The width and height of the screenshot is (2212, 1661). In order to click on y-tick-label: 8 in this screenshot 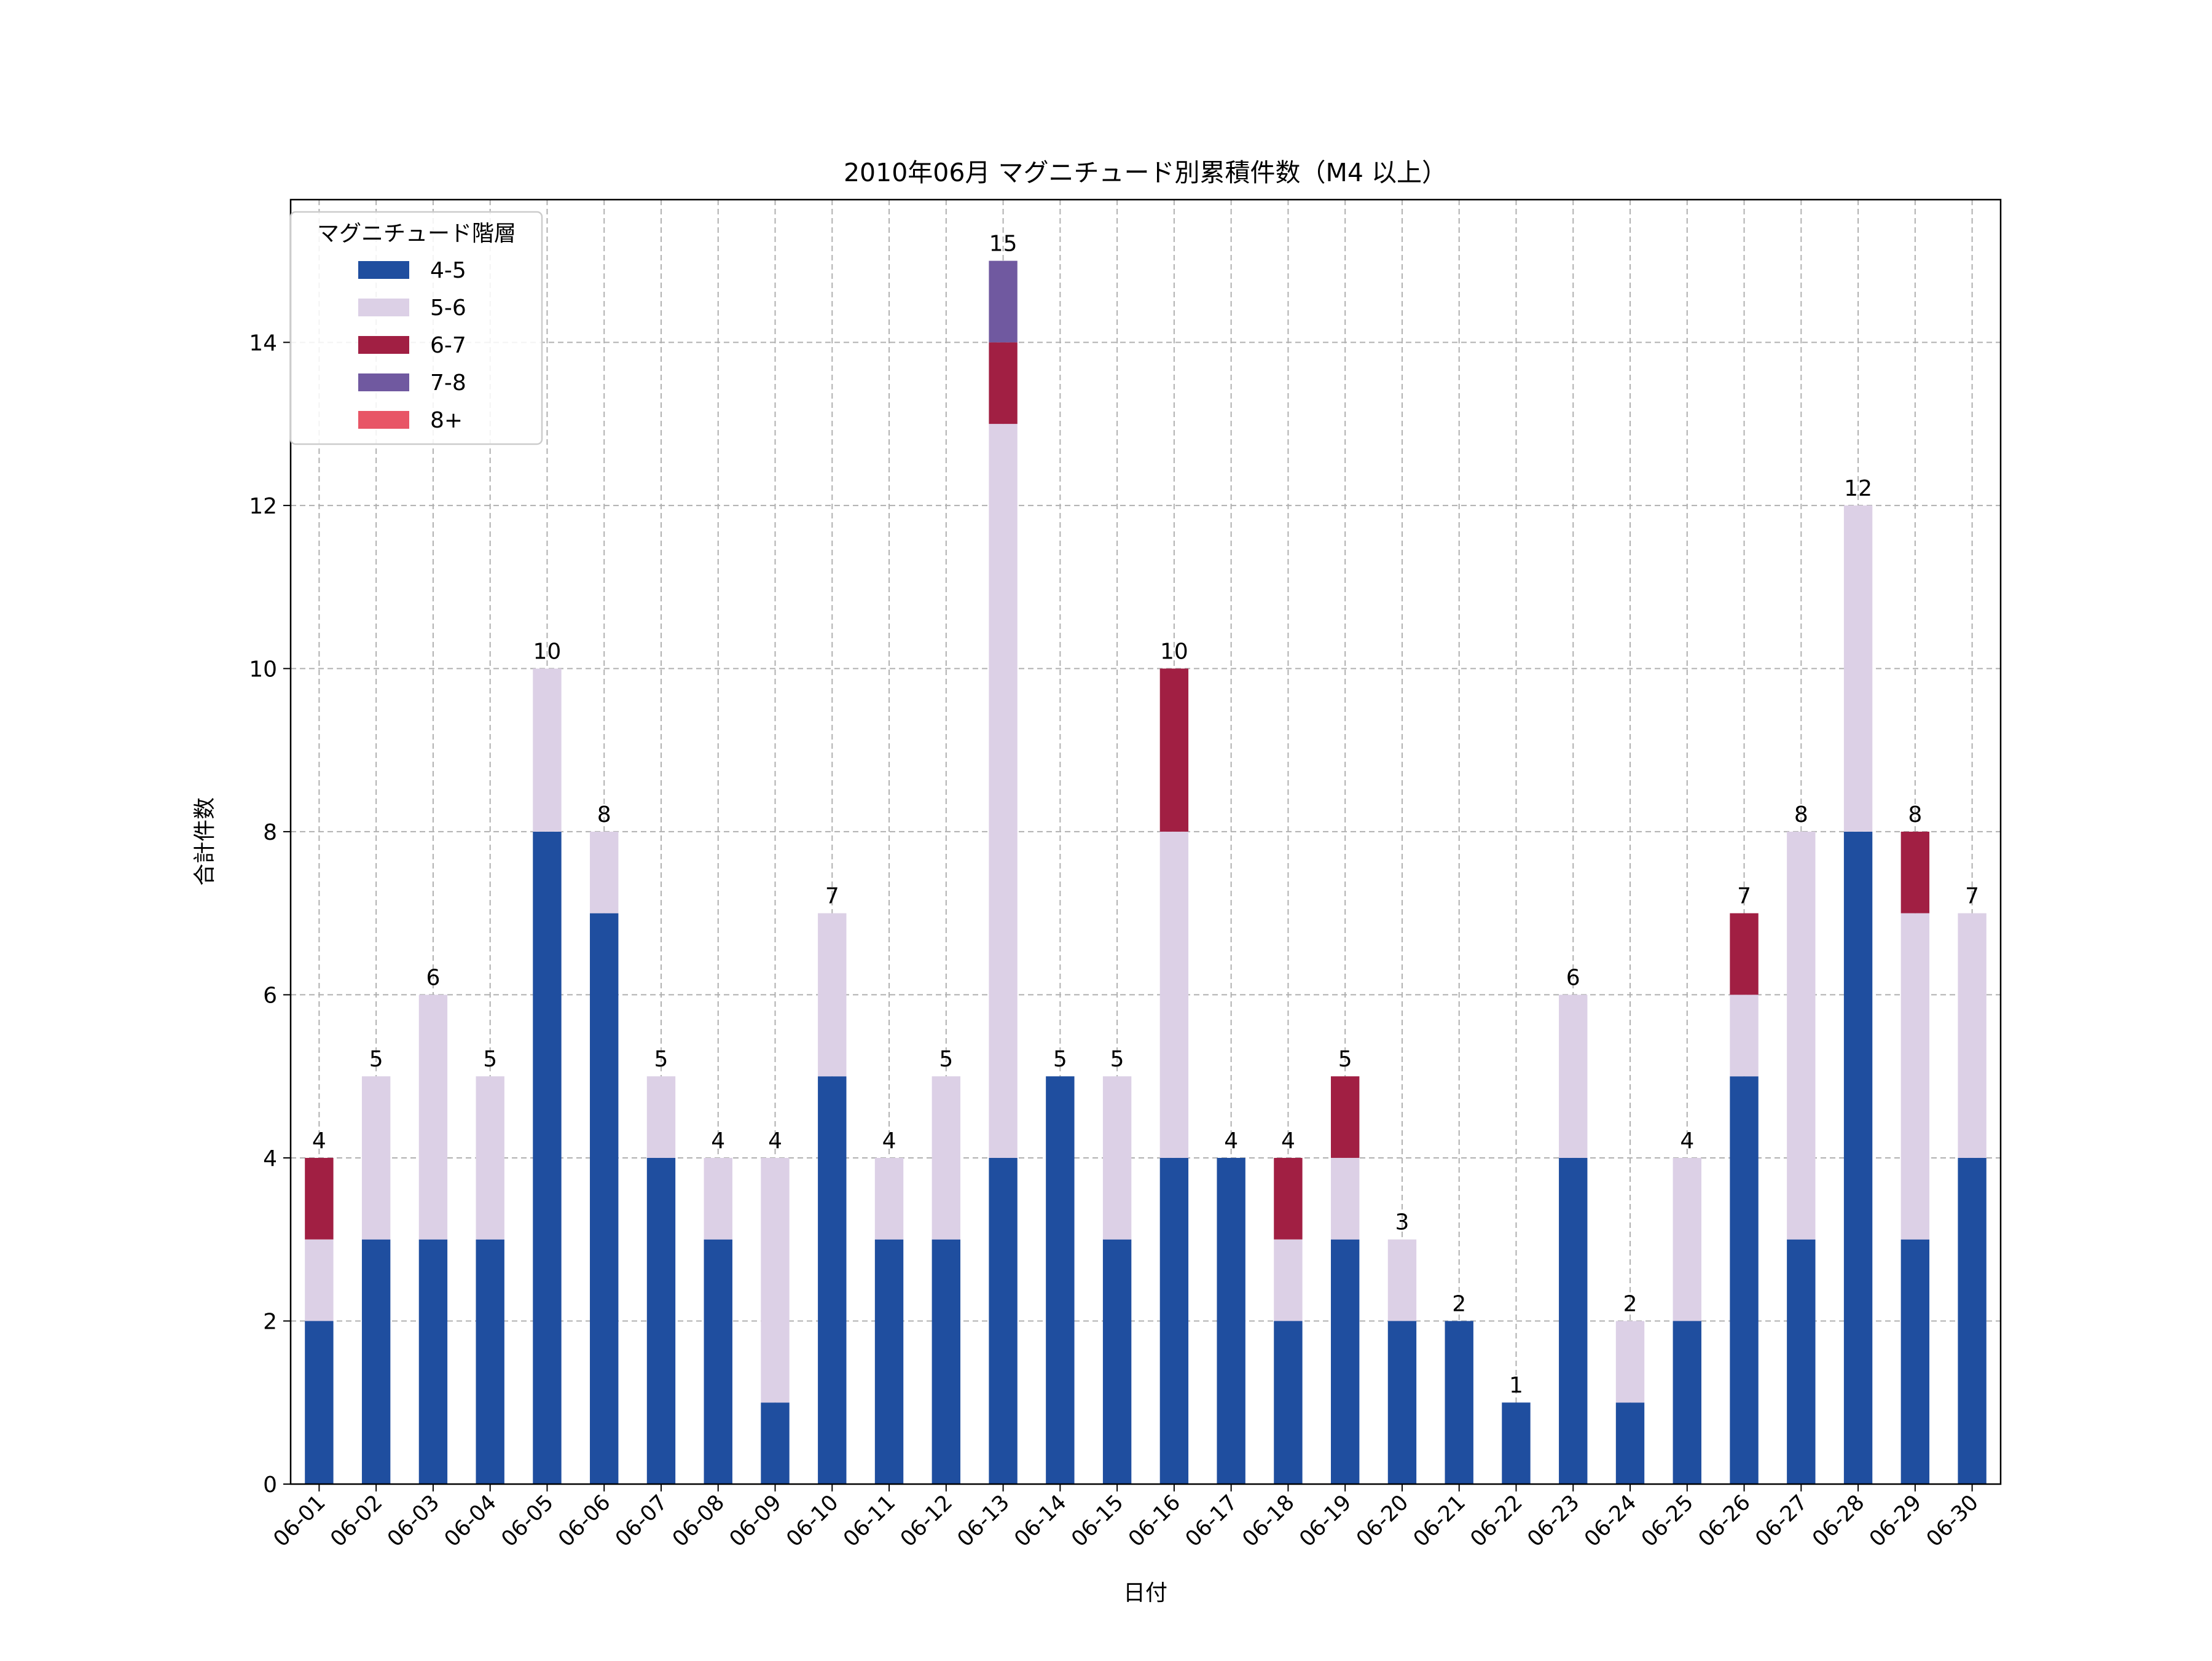, I will do `click(270, 832)`.